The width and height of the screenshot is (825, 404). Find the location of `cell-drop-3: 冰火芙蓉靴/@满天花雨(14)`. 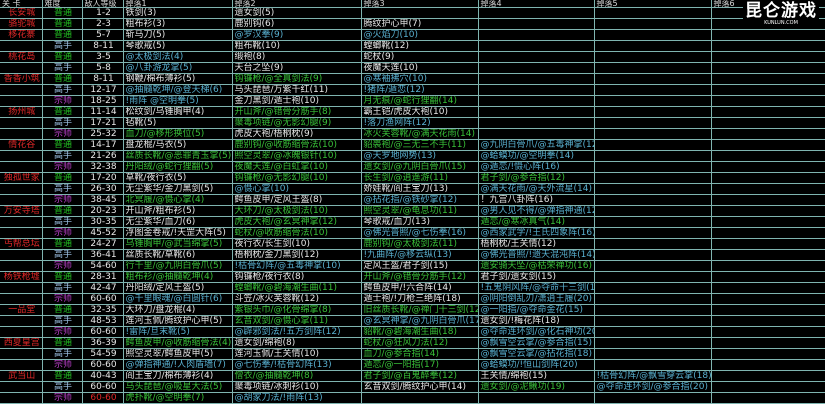

cell-drop-3: 冰火芙蓉靴/@满天花雨(14) is located at coordinates (420, 134).